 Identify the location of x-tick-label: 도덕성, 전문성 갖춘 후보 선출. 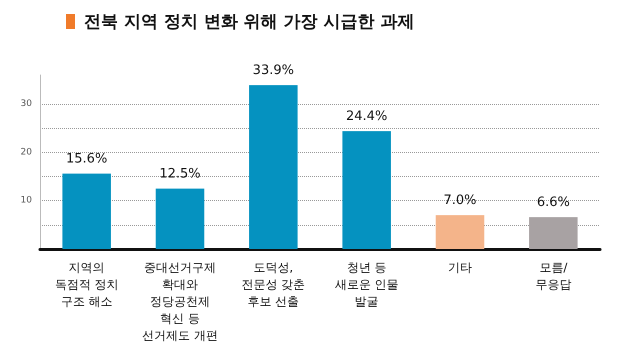
(273, 284).